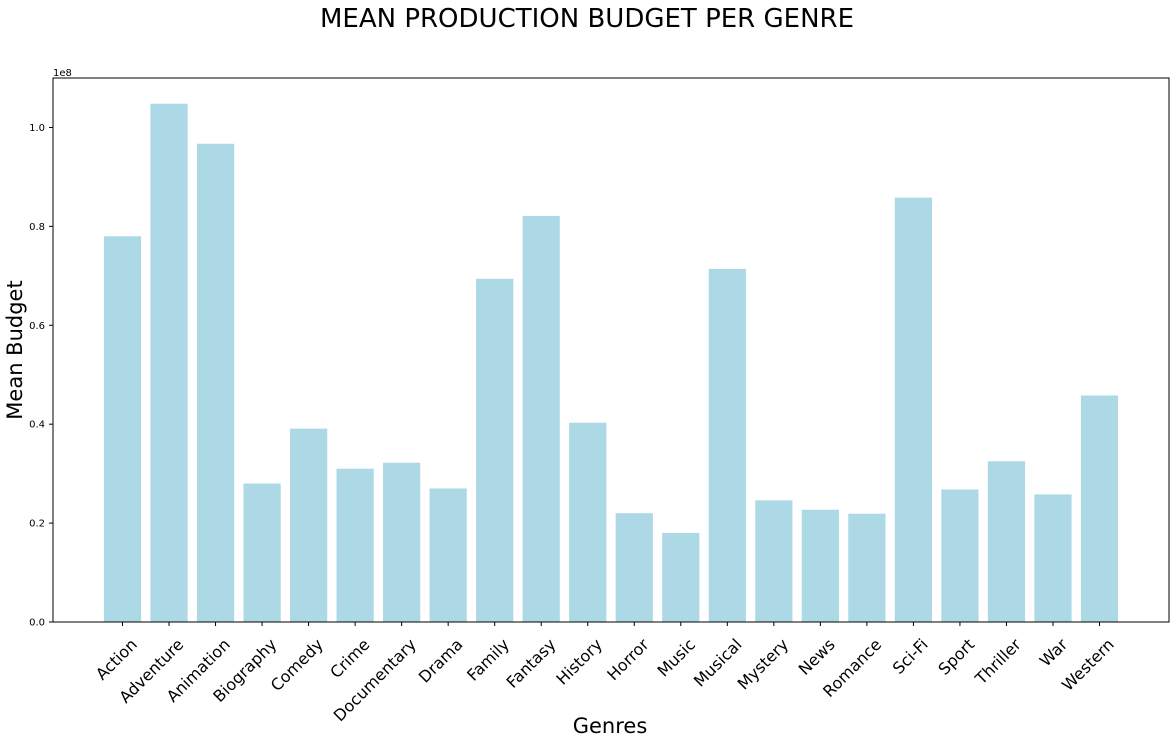 This screenshot has height=742, width=1176. I want to click on bar-musical, so click(727, 445).